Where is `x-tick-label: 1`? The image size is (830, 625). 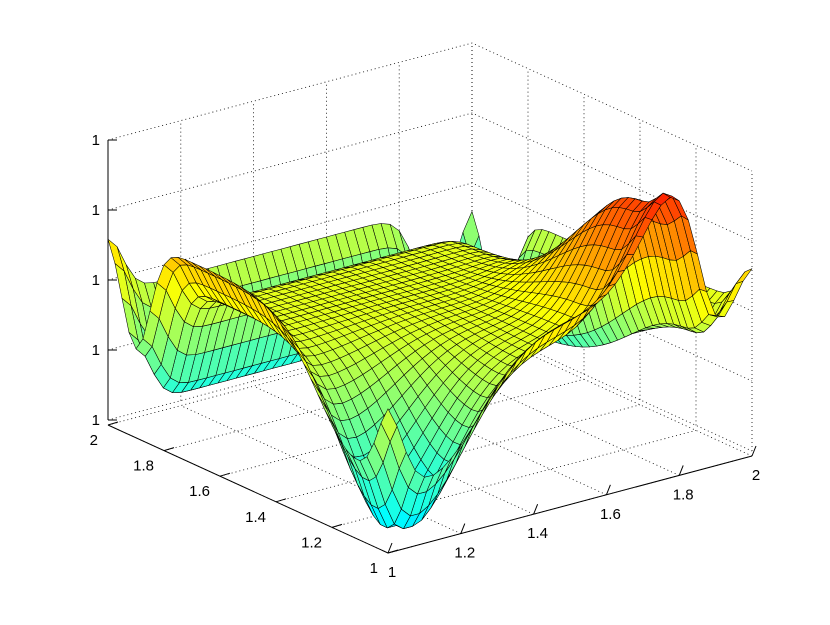 x-tick-label: 1 is located at coordinates (392, 572).